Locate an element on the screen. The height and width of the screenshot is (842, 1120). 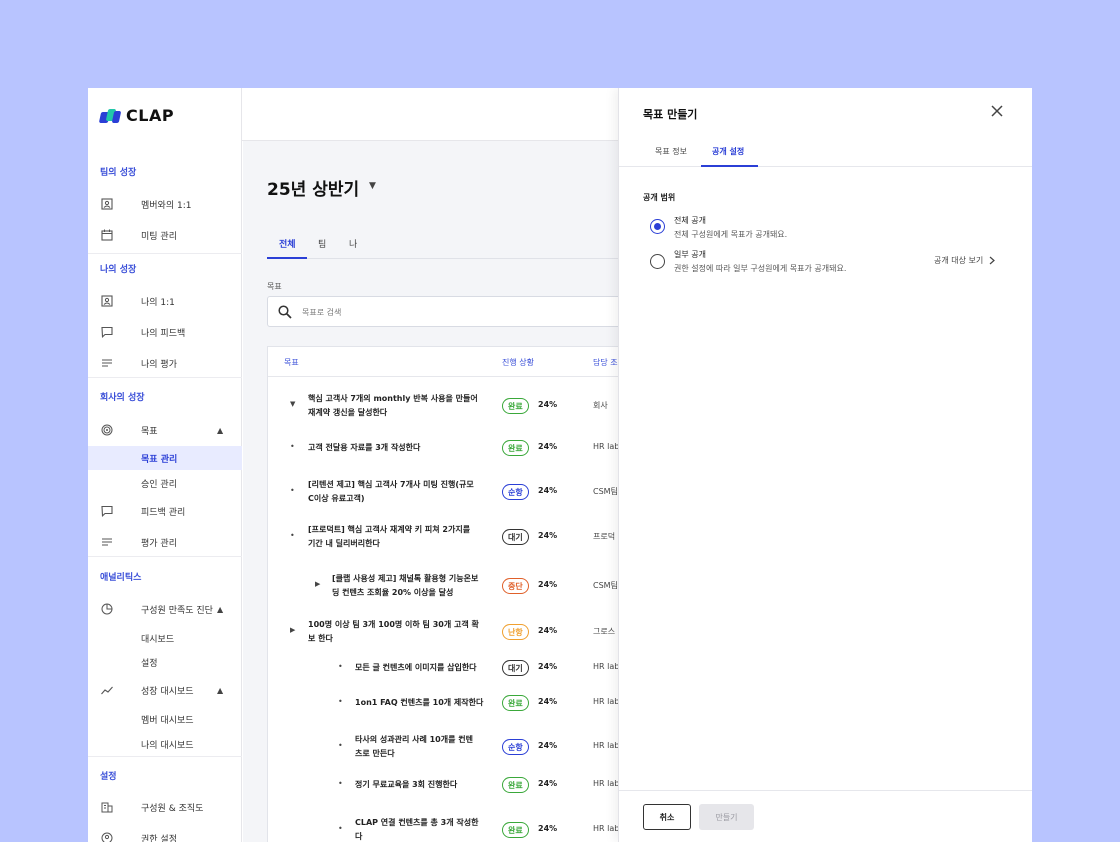
option-title-public-all: 전체 공개 is located at coordinates (690, 220).